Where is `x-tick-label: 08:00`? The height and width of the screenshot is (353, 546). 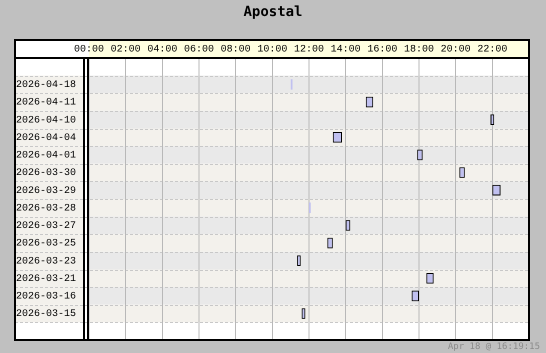
x-tick-label: 08:00 is located at coordinates (235, 50).